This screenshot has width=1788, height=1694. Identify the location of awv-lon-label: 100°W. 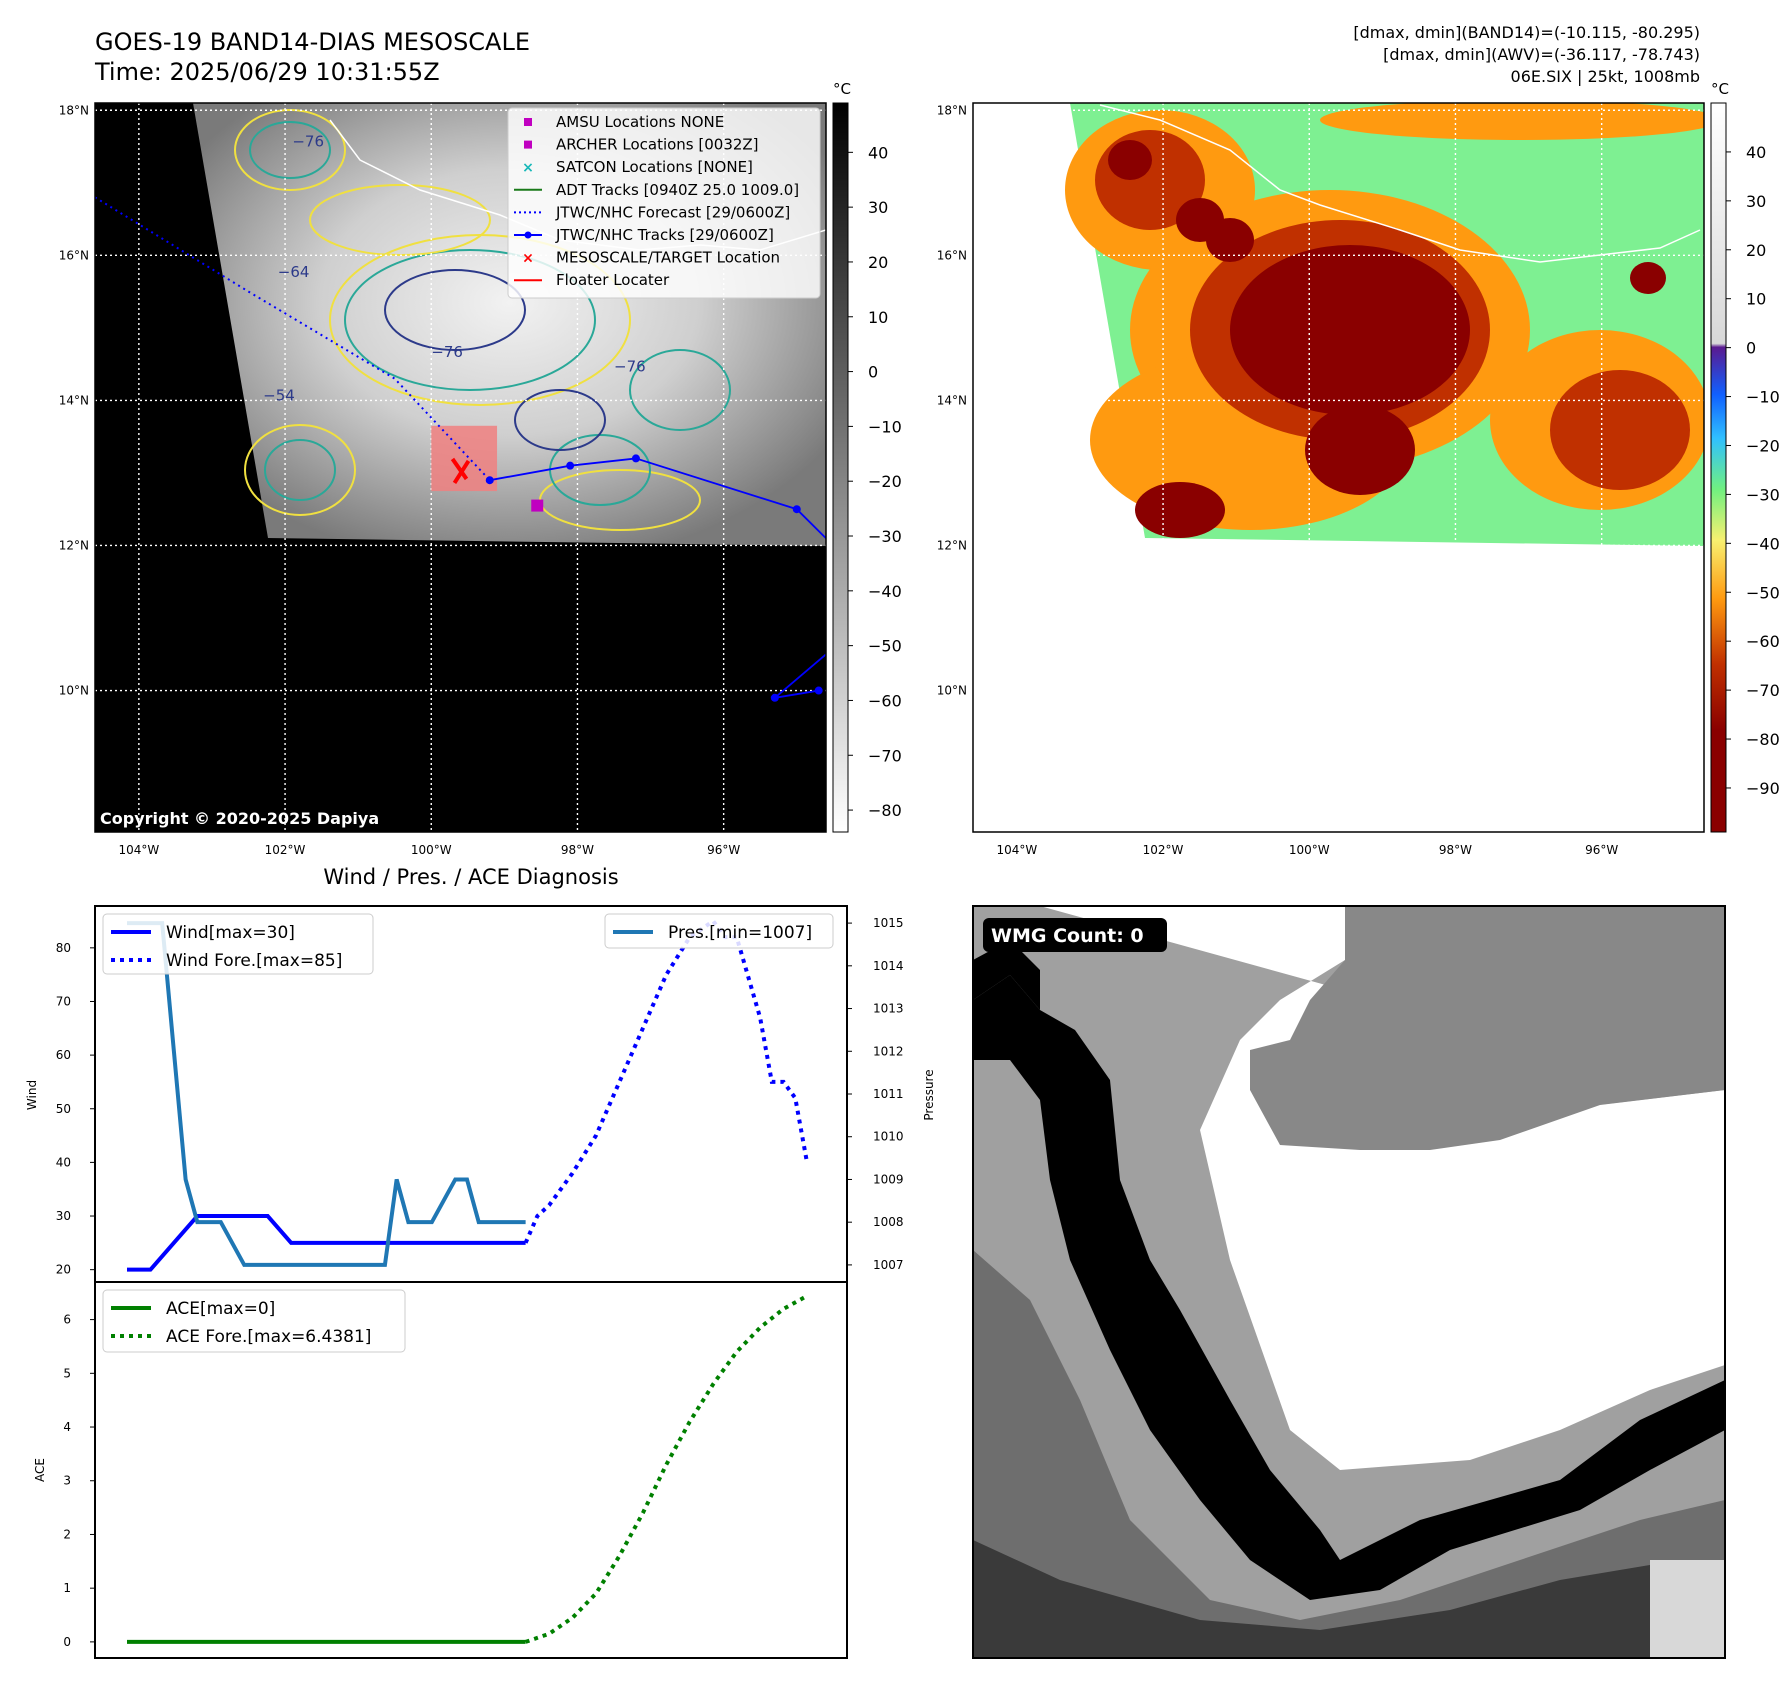
(1309, 850).